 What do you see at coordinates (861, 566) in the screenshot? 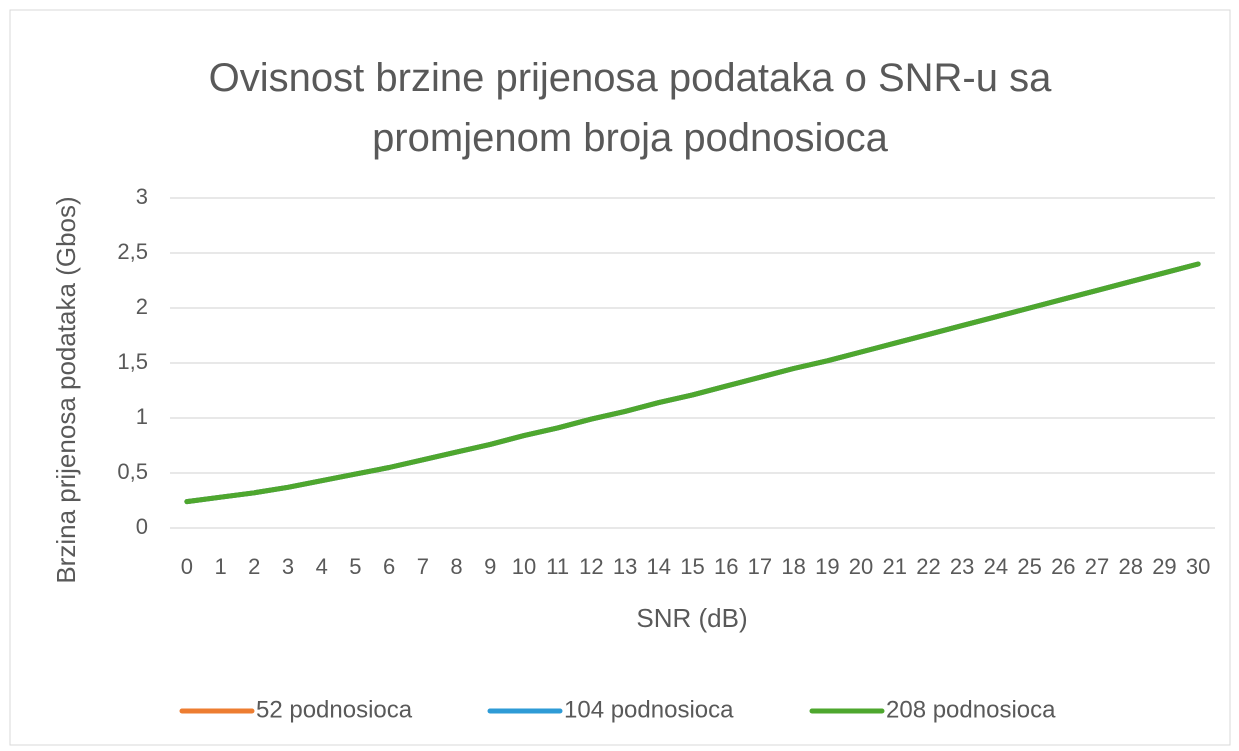
I see `x-tick-label: 20` at bounding box center [861, 566].